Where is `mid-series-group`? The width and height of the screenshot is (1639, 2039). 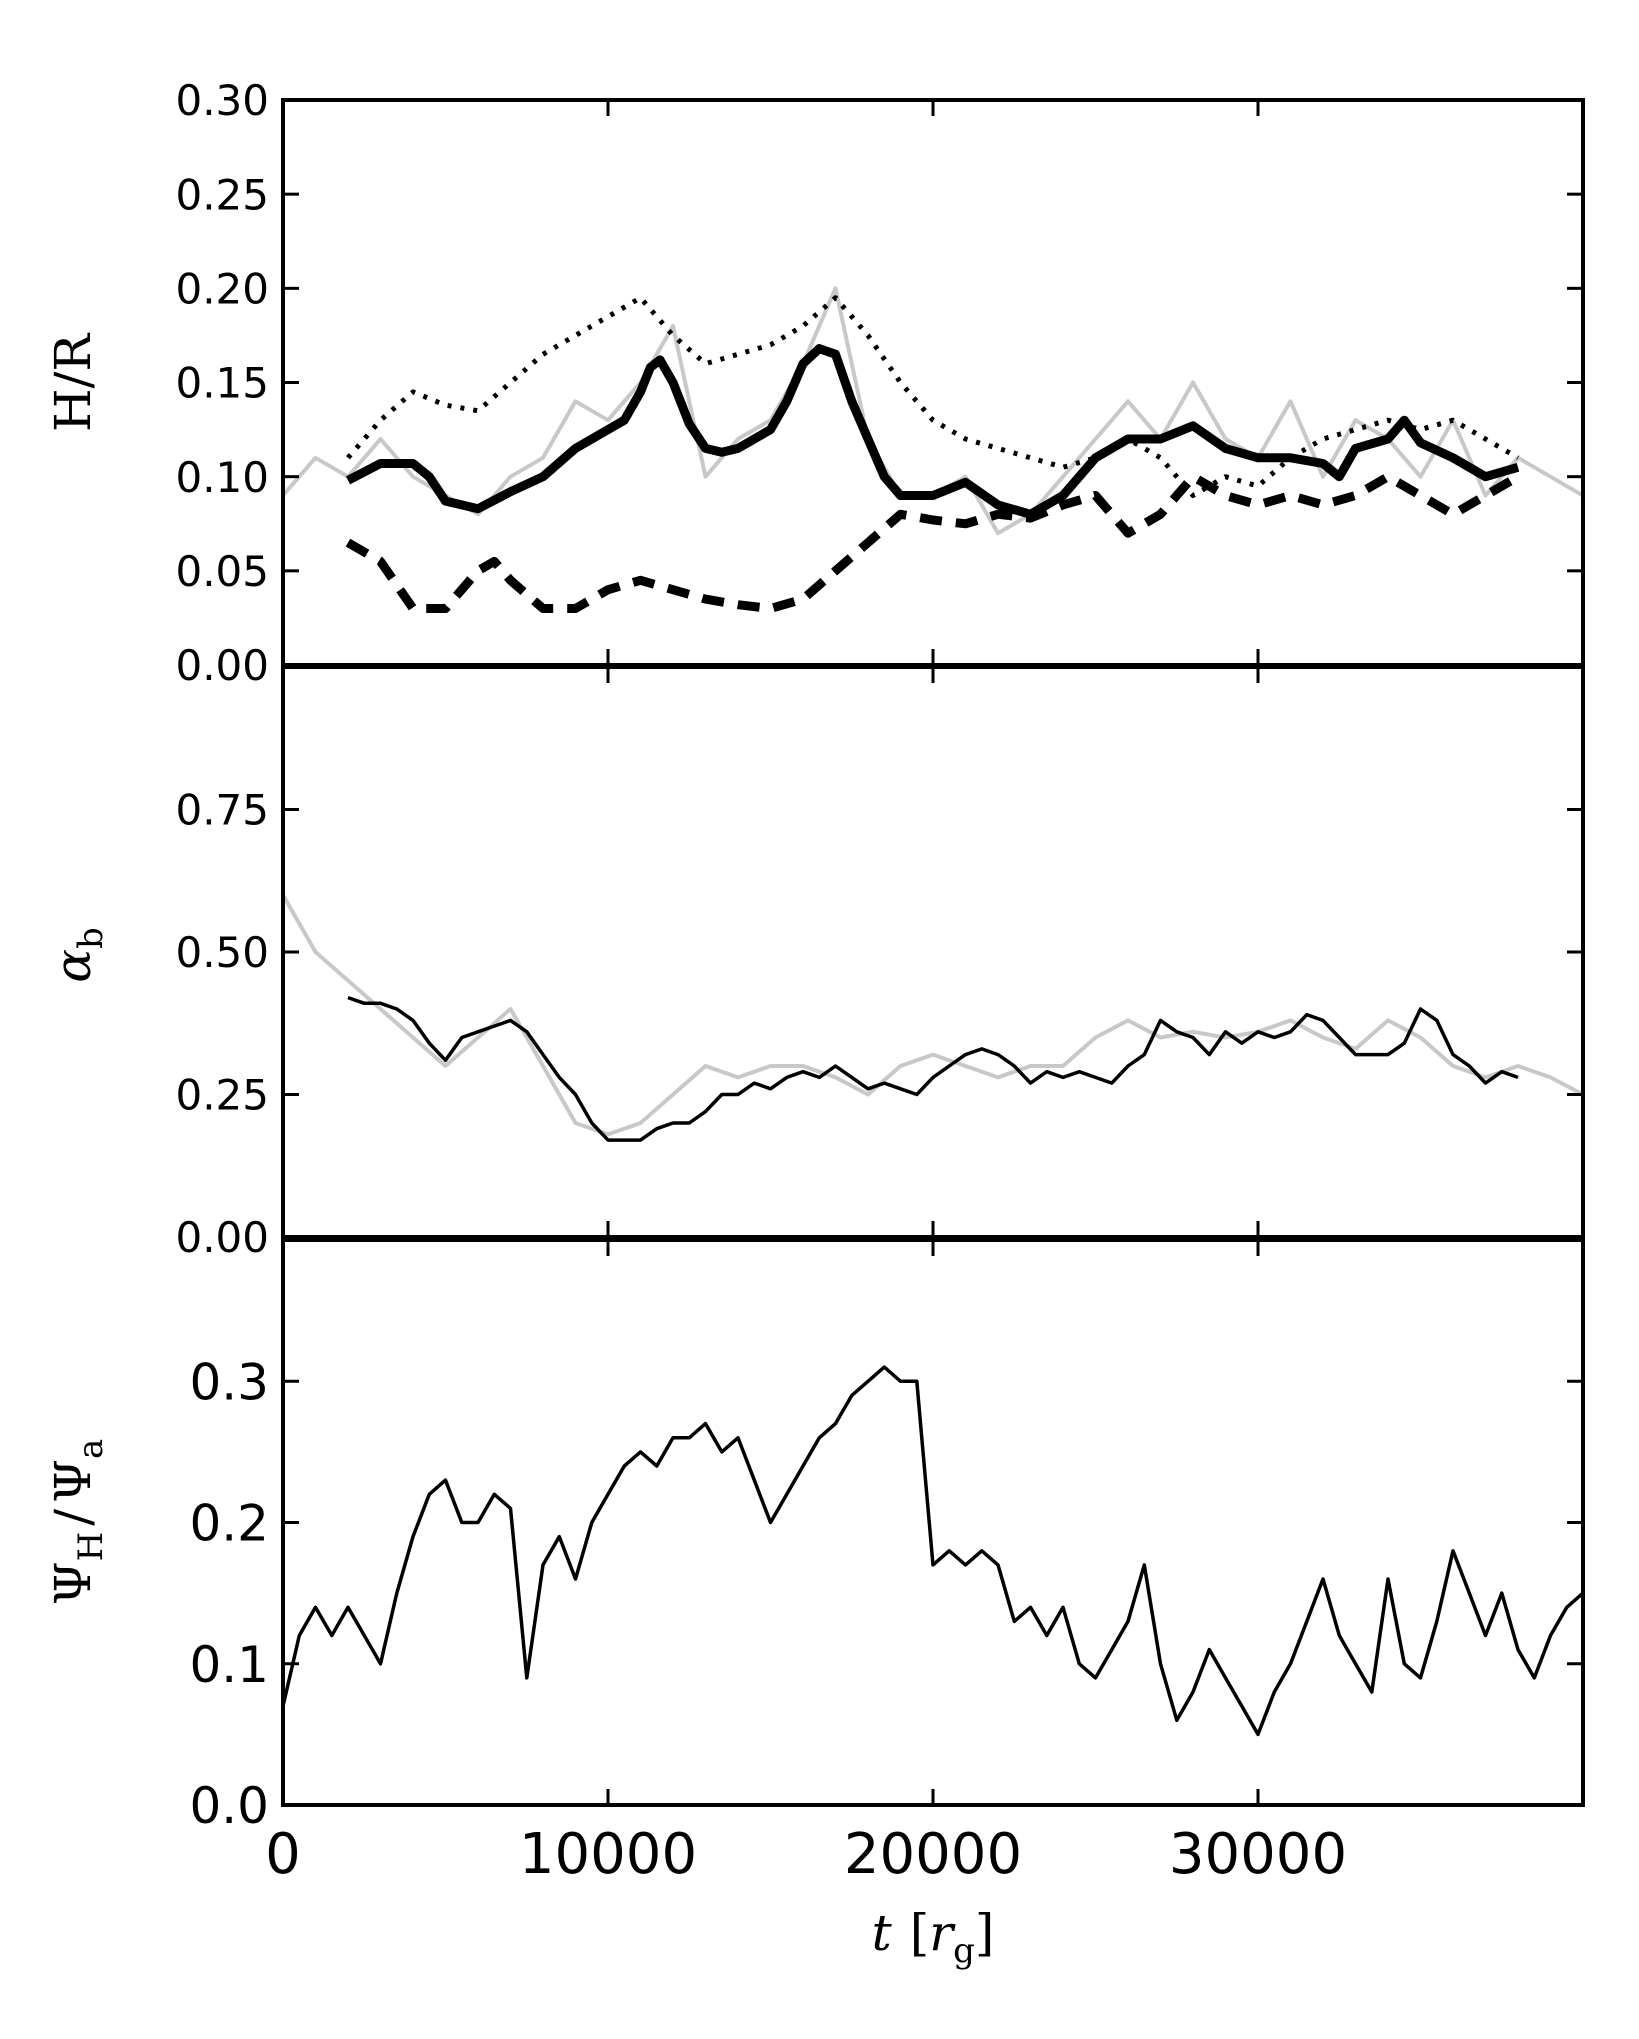 mid-series-group is located at coordinates (933, 1018).